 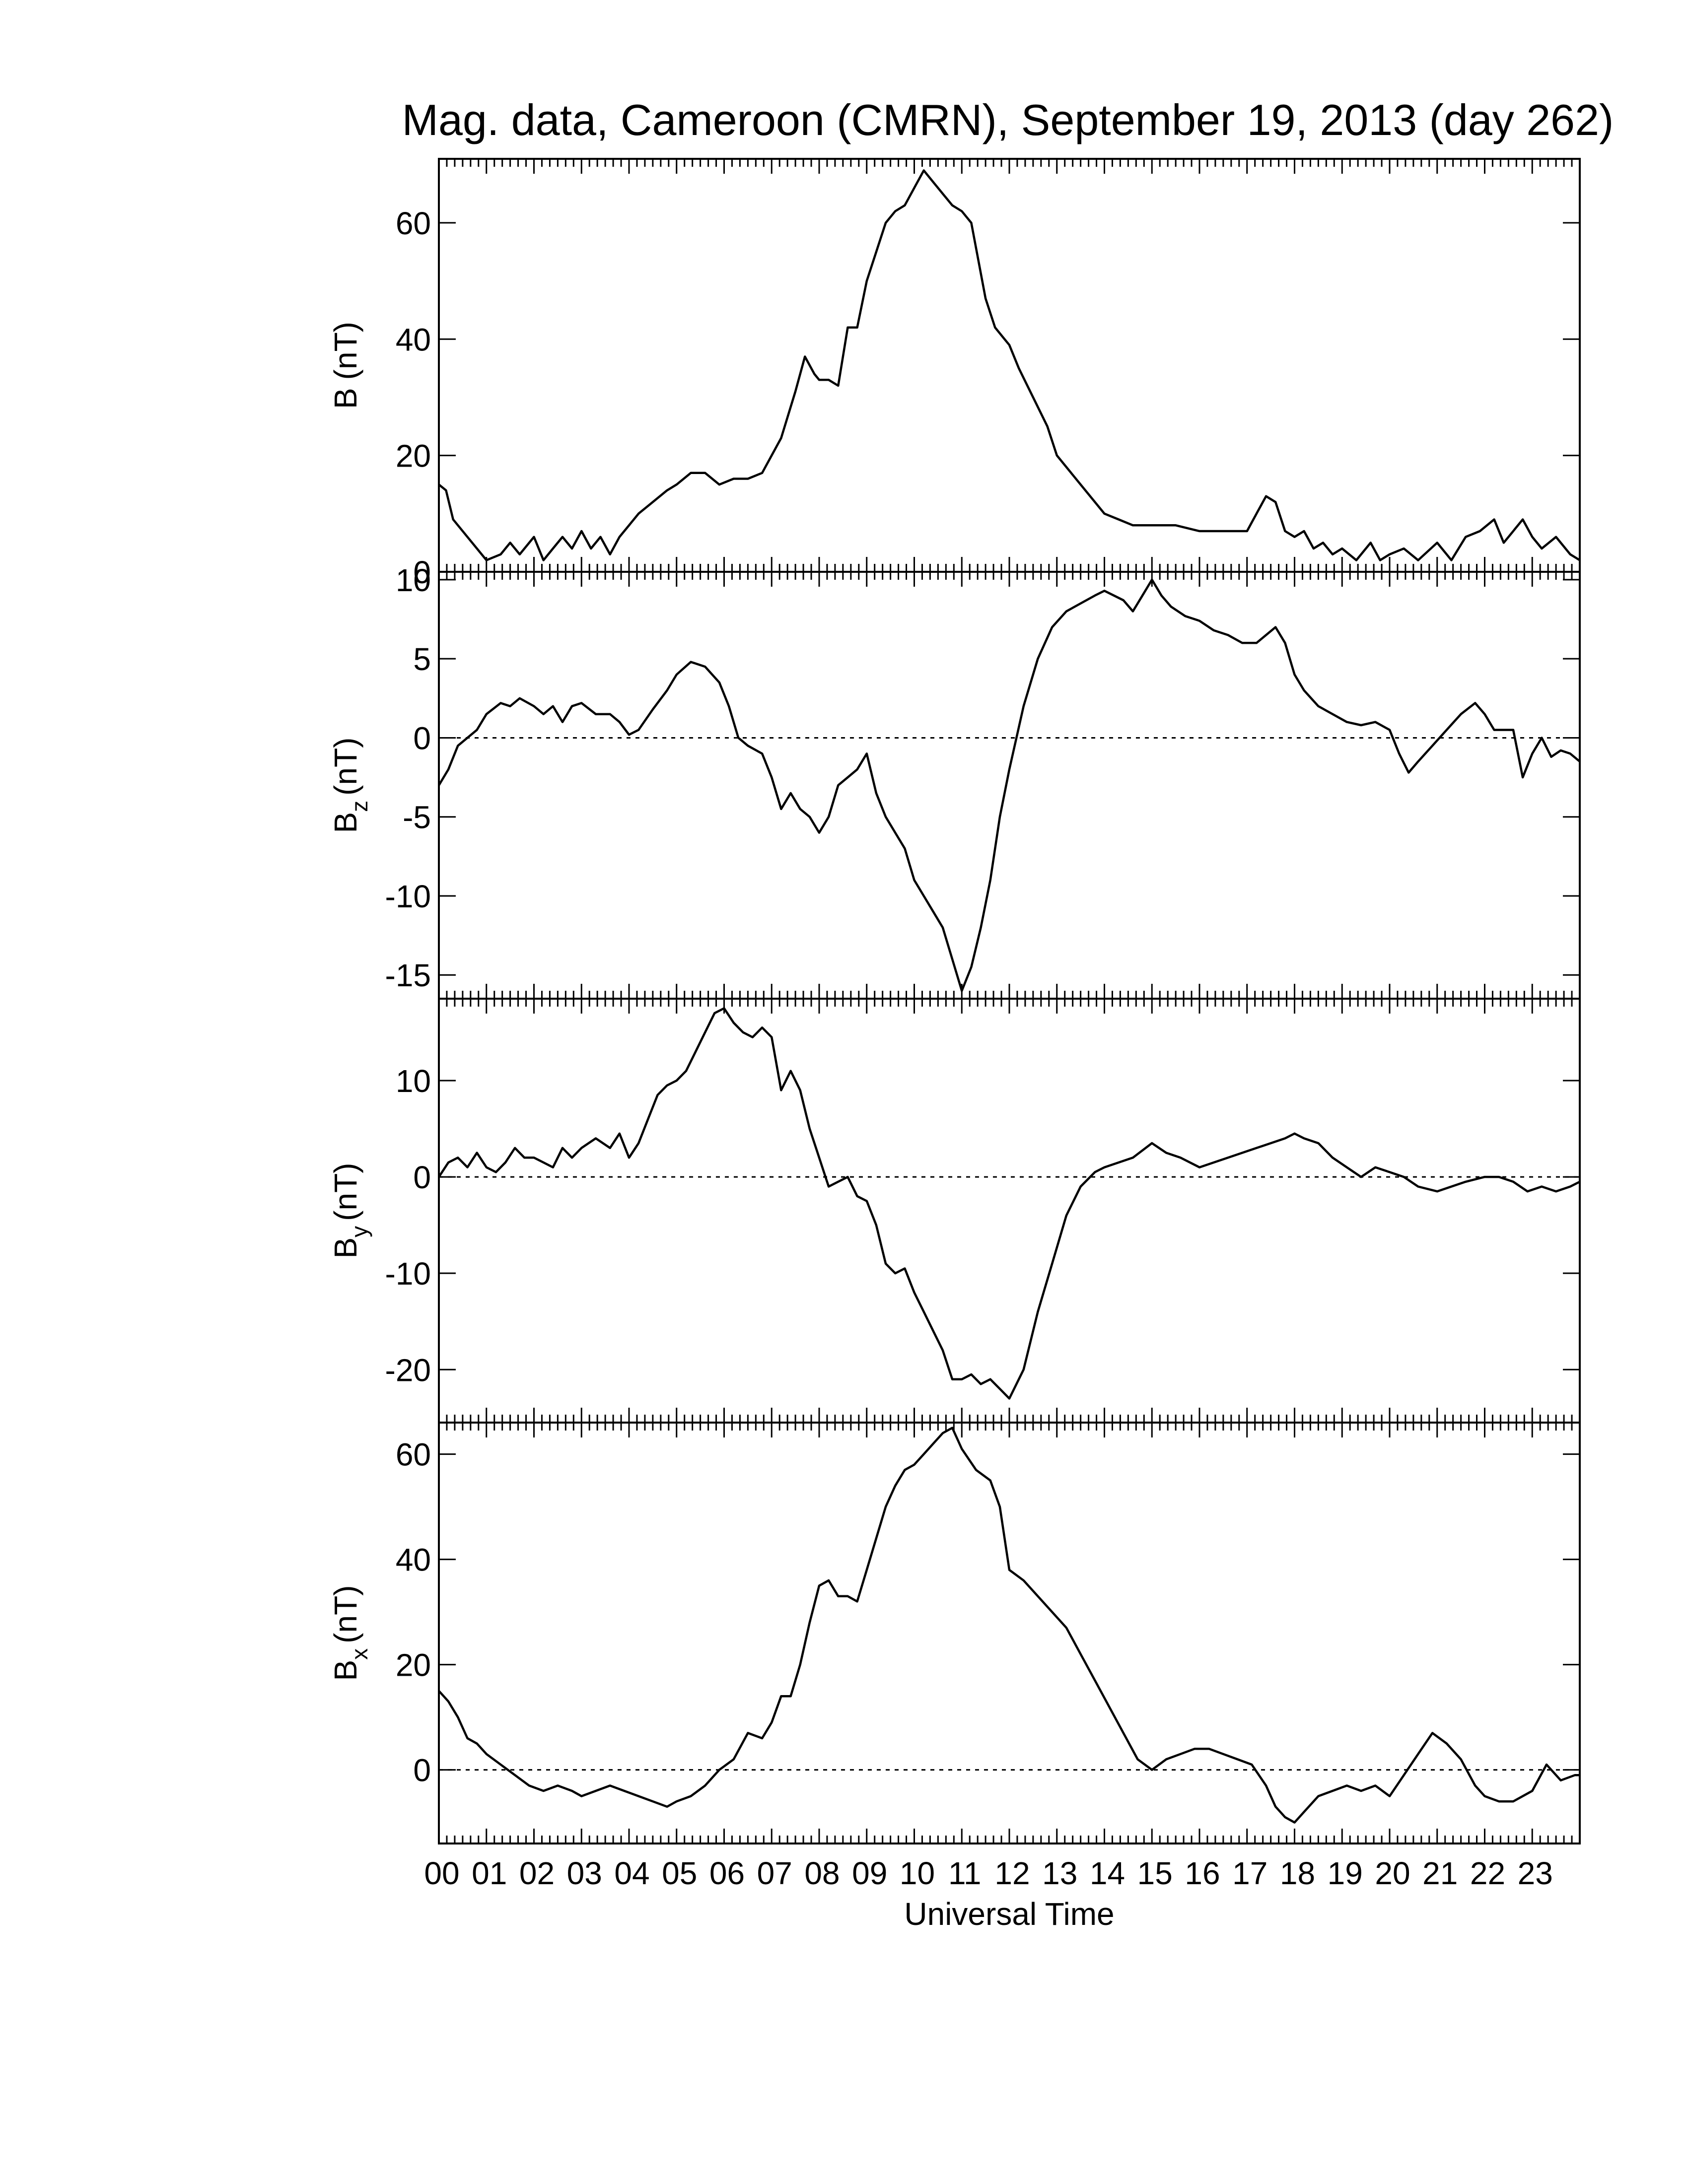 I want to click on y-axis-title: B (nT), so click(x=345, y=365).